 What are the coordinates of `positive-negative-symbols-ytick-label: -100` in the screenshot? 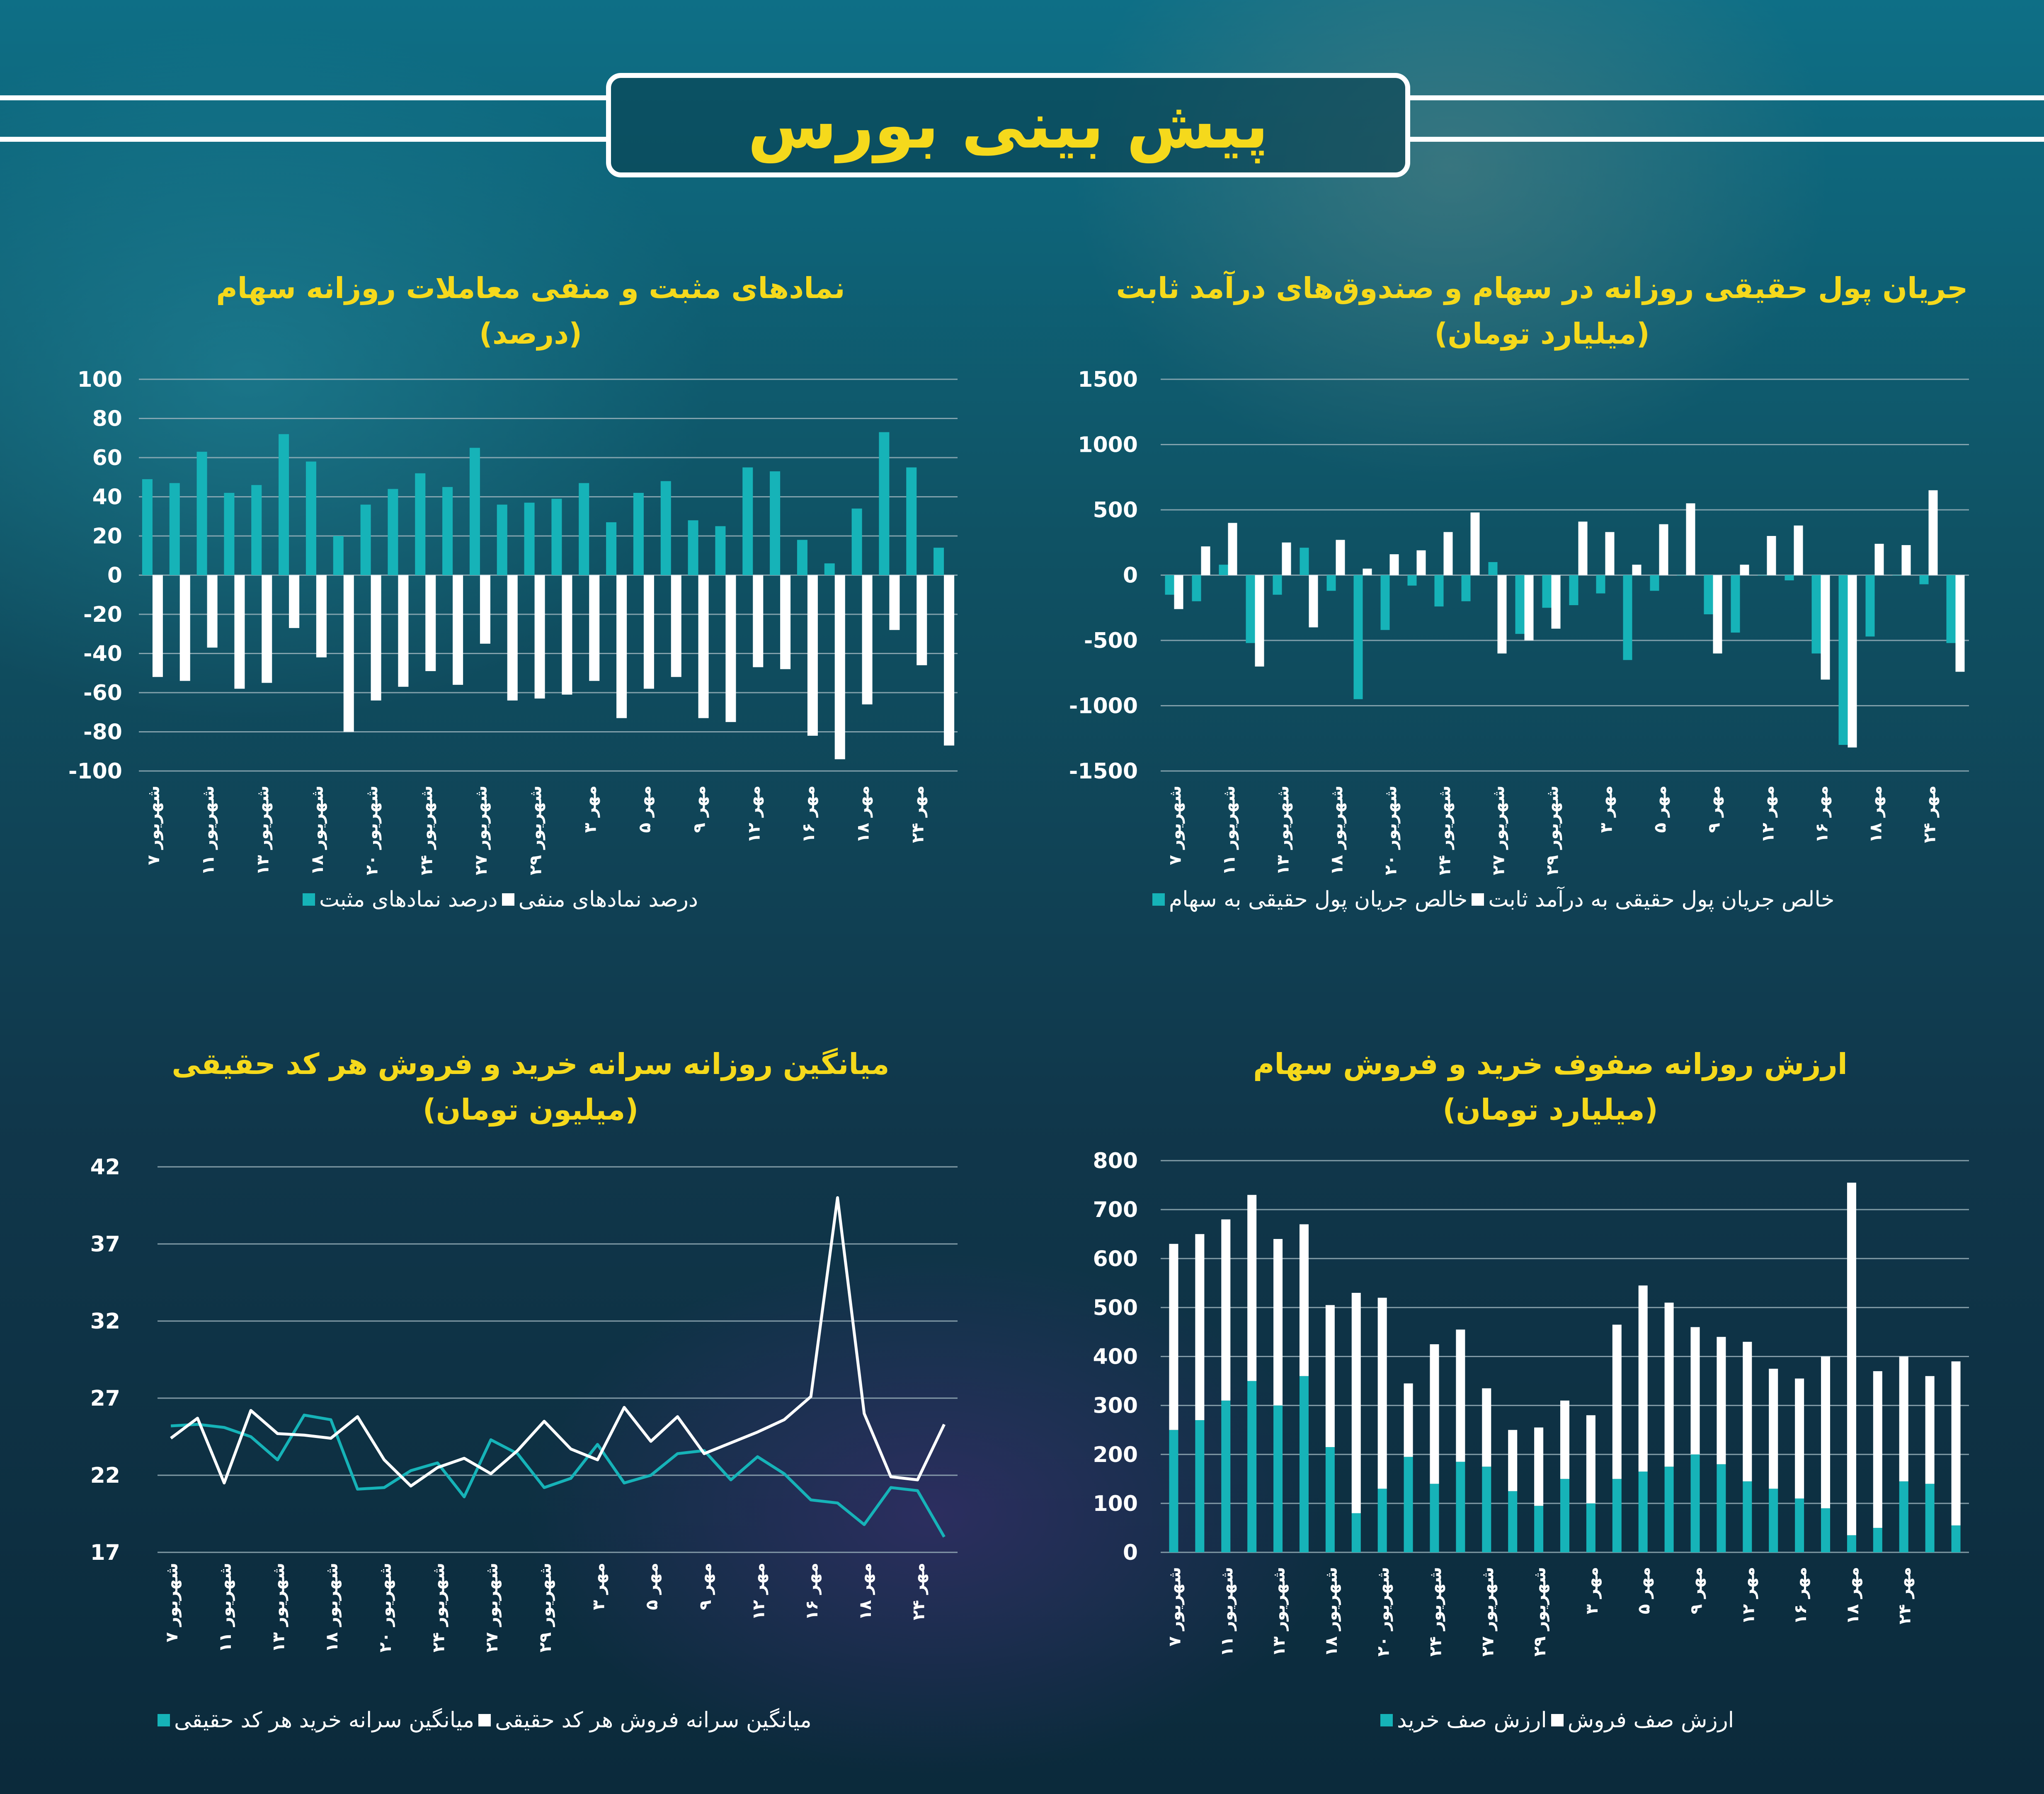 It's located at (95, 771).